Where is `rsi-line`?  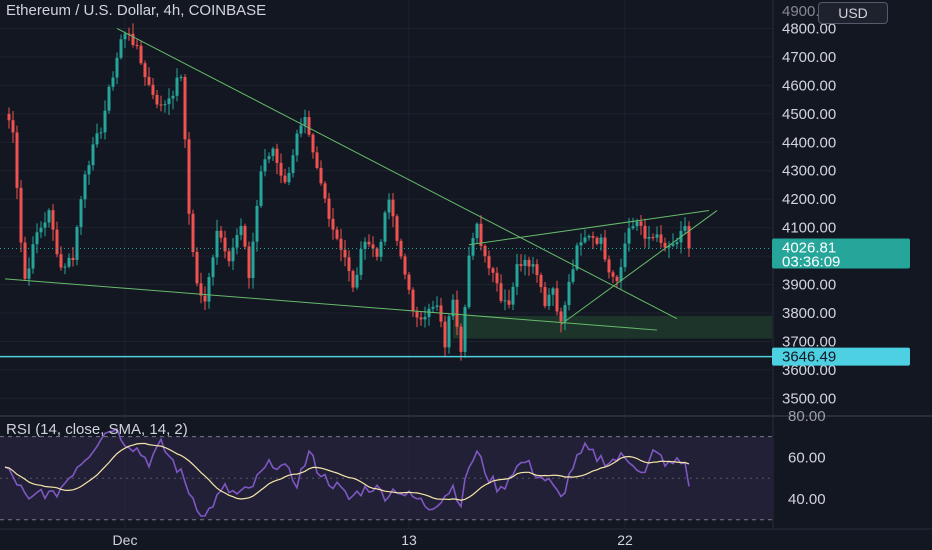 rsi-line is located at coordinates (347, 472).